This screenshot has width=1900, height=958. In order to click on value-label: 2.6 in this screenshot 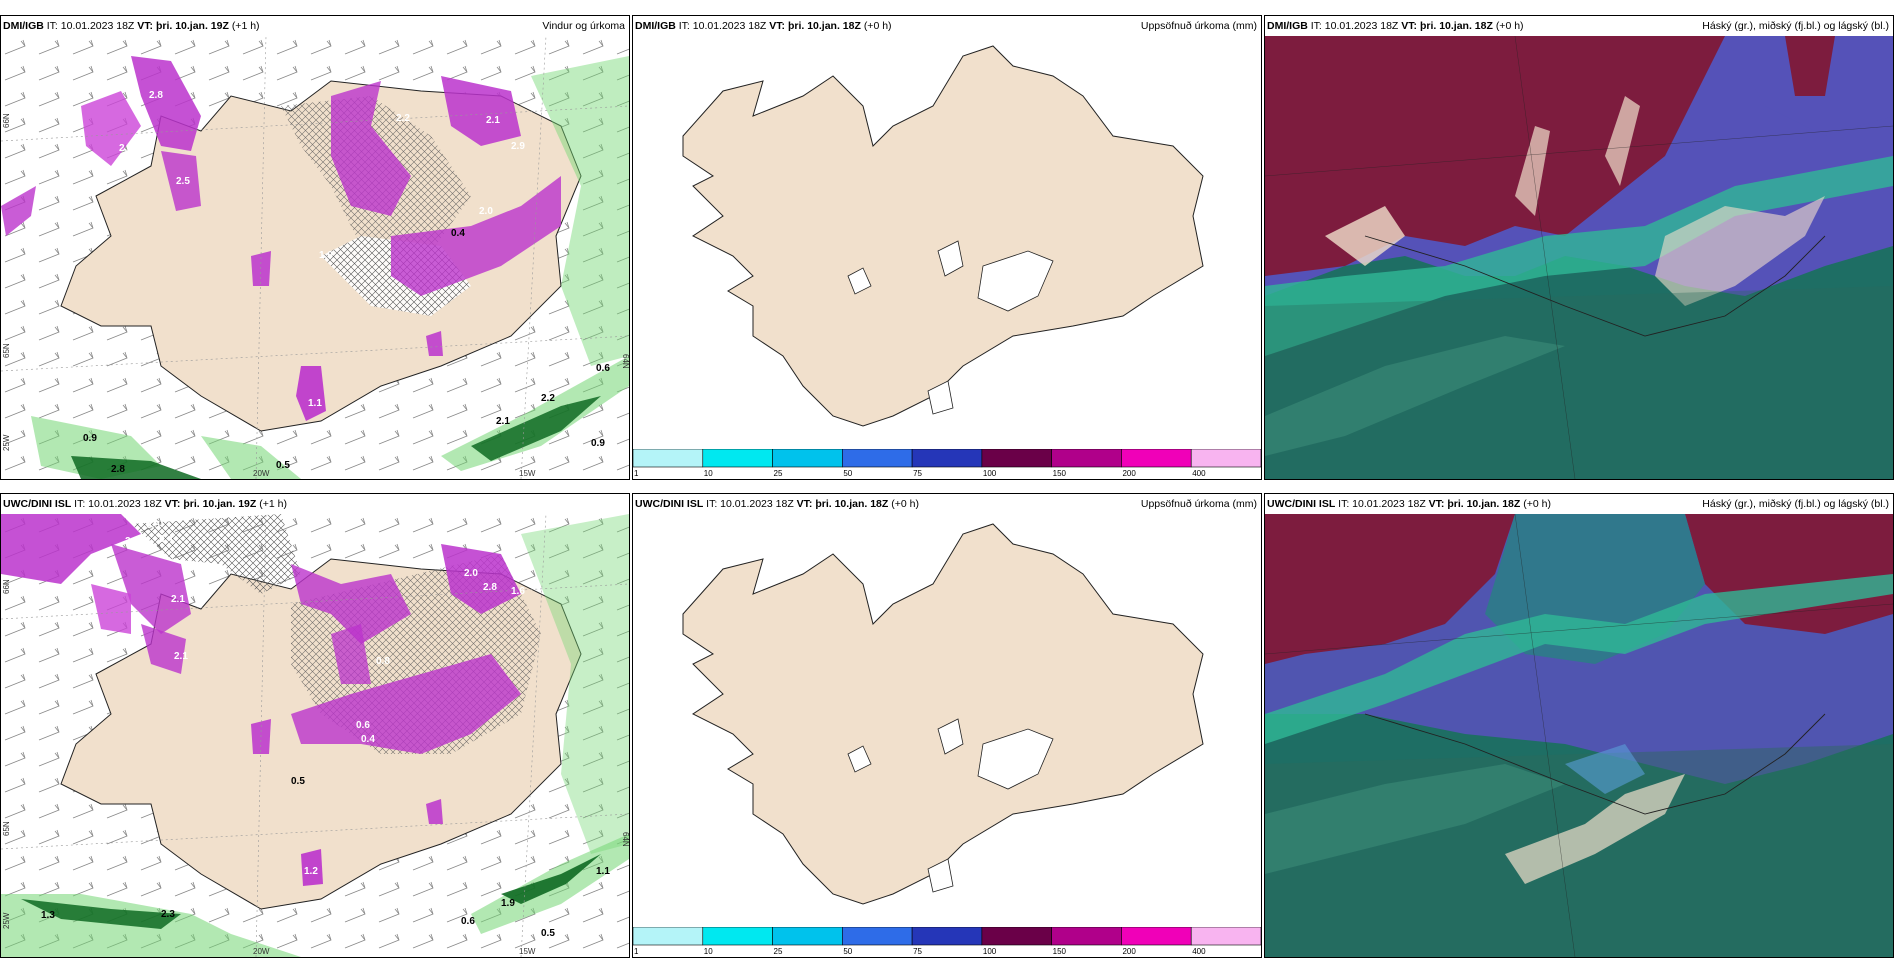, I will do `click(126, 148)`.